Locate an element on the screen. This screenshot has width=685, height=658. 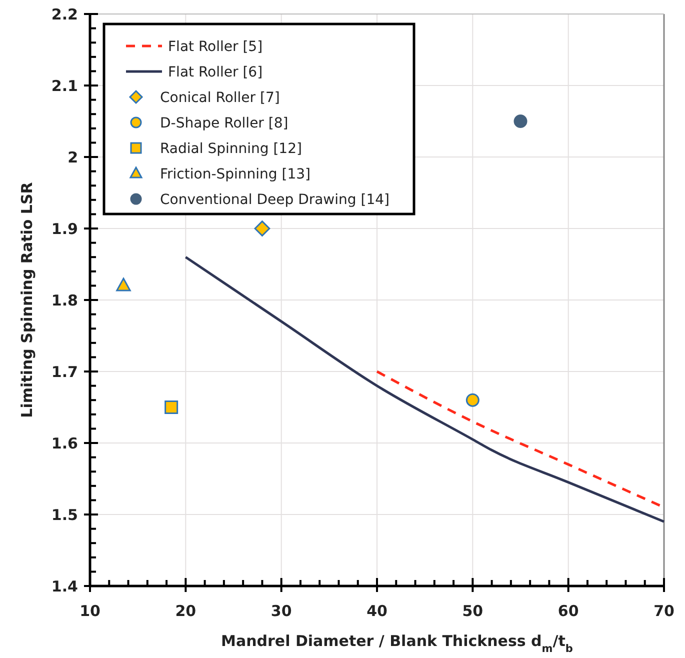
y-tick-label: 1.5 is located at coordinates (64, 515).